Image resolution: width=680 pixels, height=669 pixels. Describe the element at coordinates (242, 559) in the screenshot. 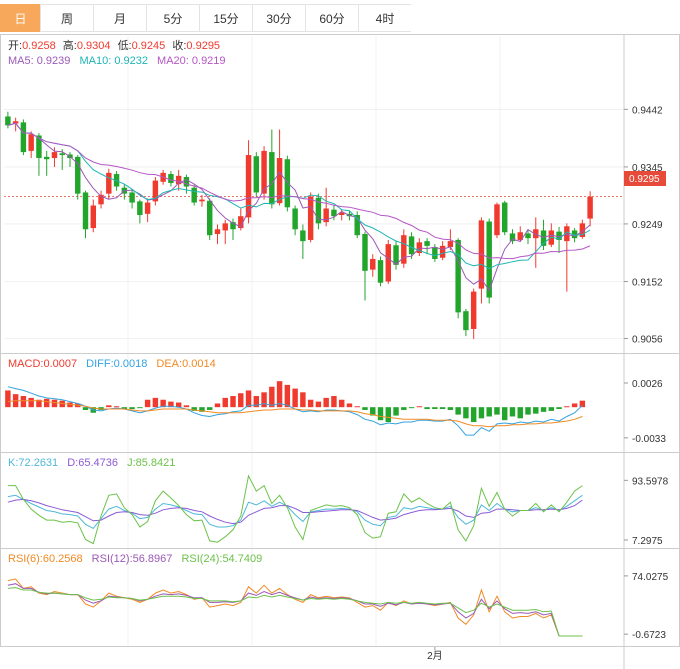

I see `rsi24-value: 54.7409` at that location.